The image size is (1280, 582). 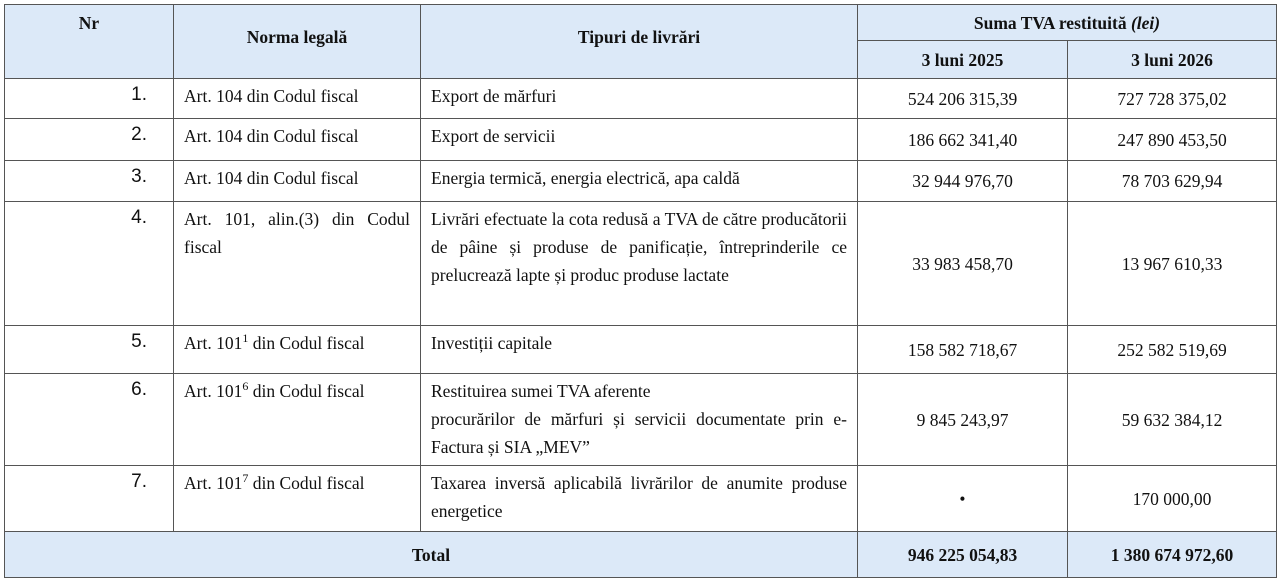 What do you see at coordinates (962, 181) in the screenshot?
I see `amount: 32 944 976,70` at bounding box center [962, 181].